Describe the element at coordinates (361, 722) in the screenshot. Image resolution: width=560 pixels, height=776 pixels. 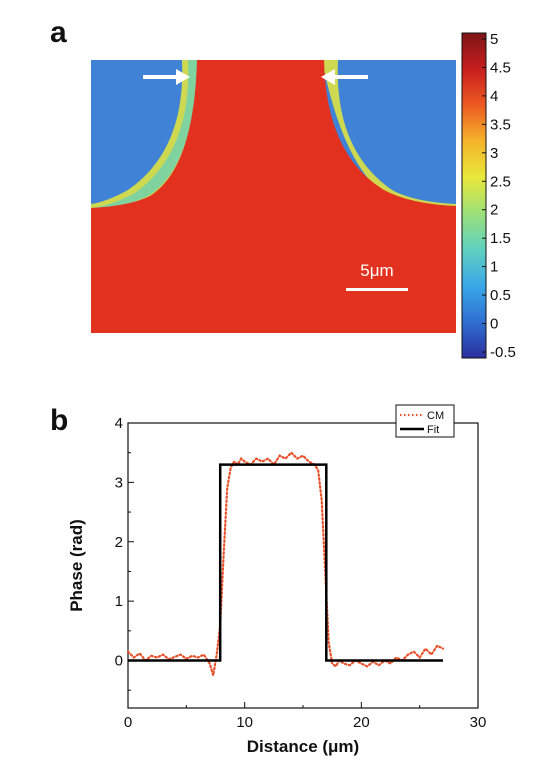
I see `x-tick-label: 20` at that location.